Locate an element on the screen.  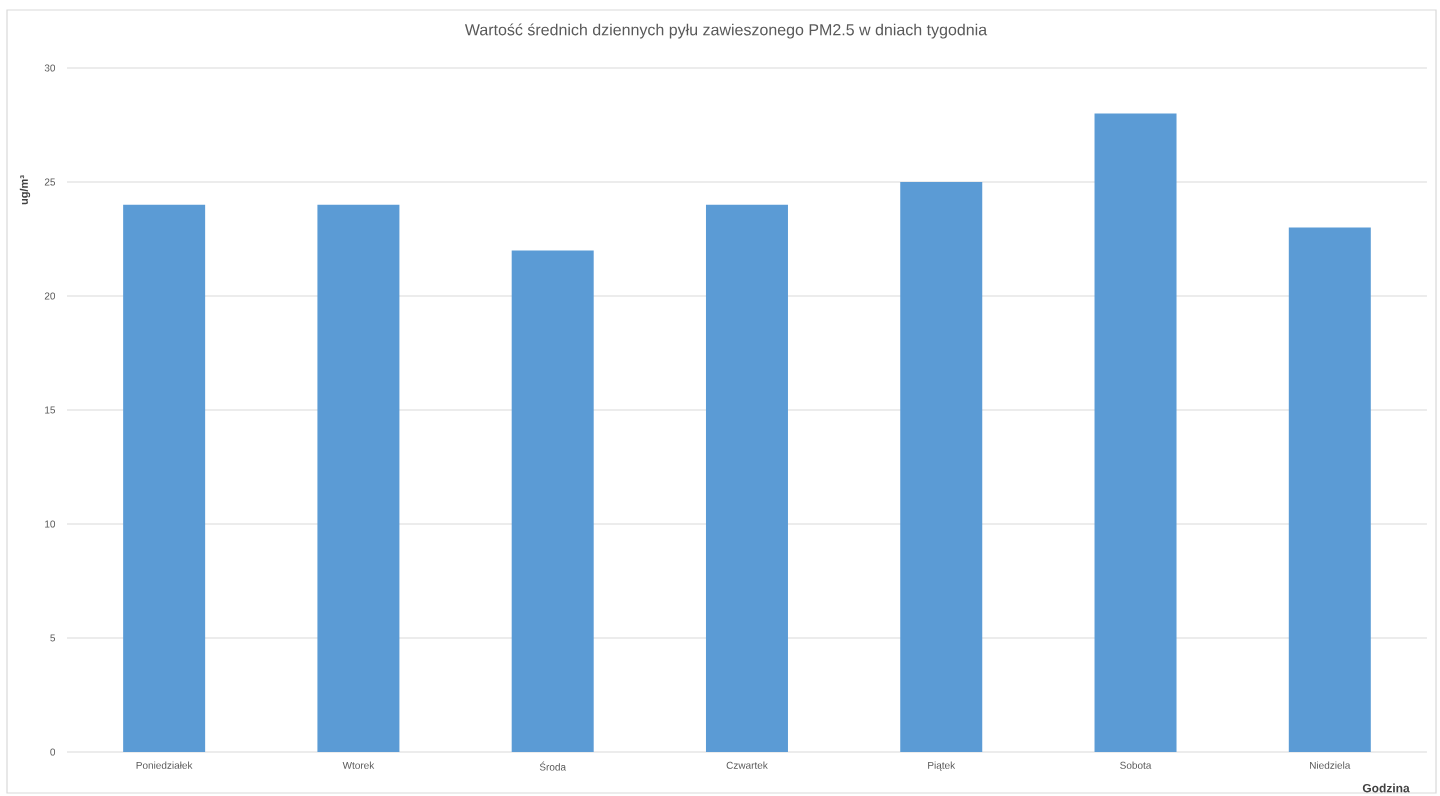
y-tick-label: 10 is located at coordinates (50, 524).